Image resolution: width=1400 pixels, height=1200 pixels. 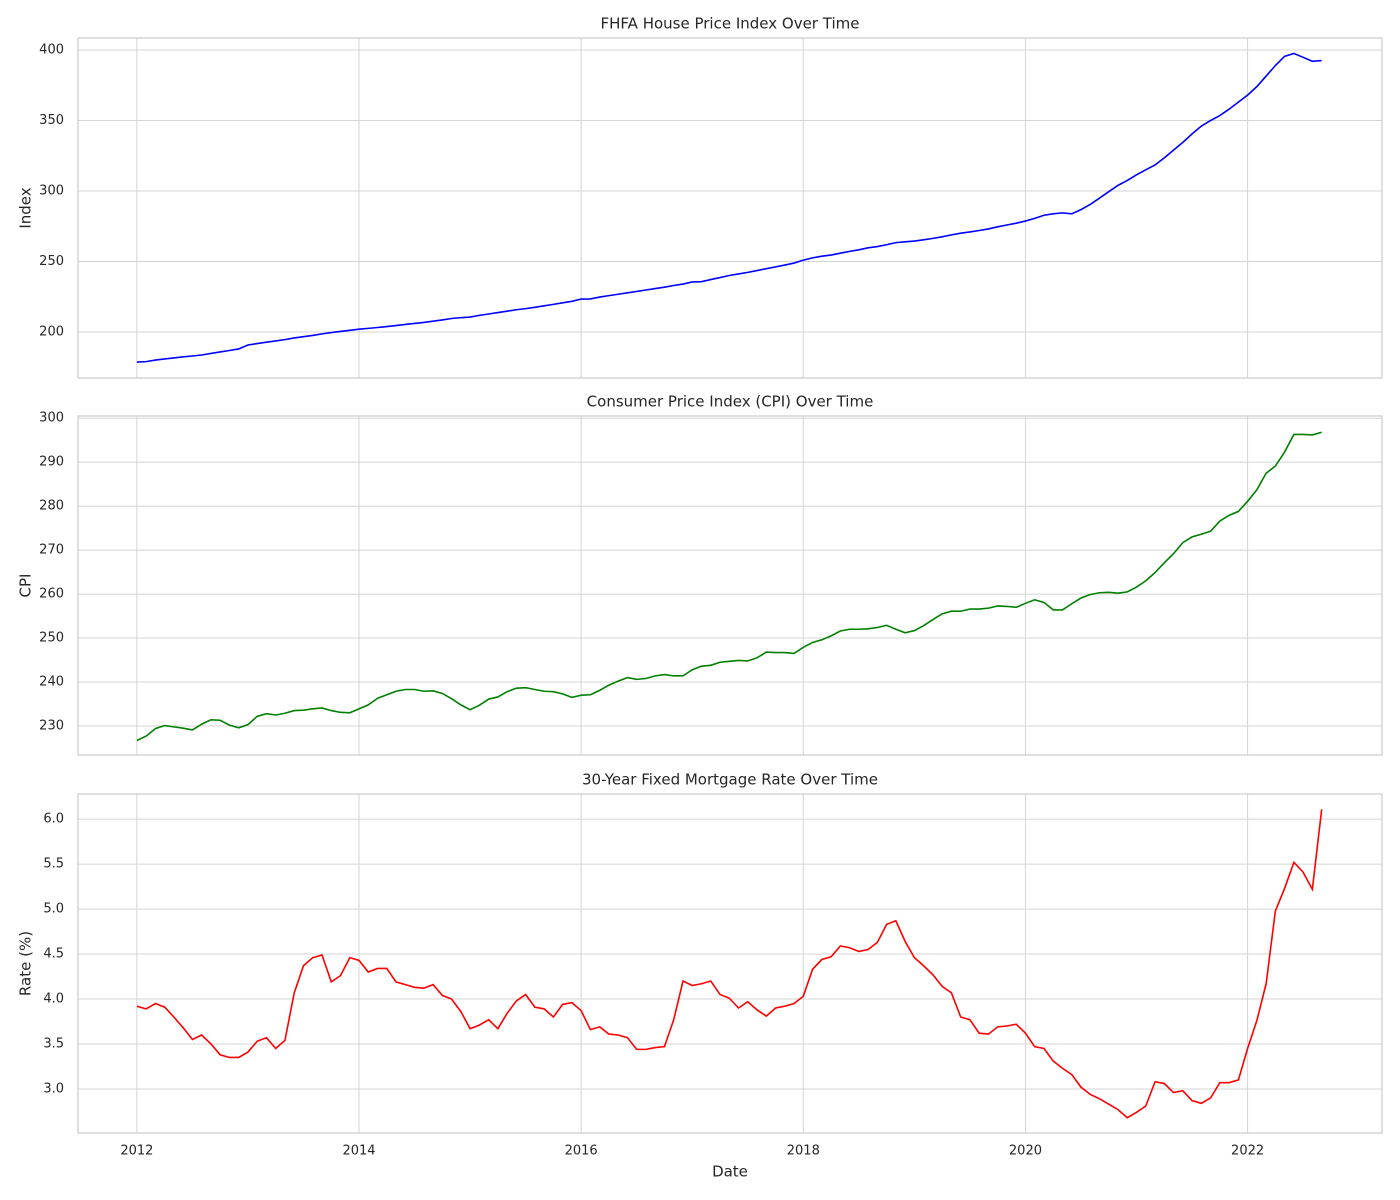 What do you see at coordinates (730, 780) in the screenshot?
I see `chart-title: 30-Year Fixed Mortgage Rate Over Time` at bounding box center [730, 780].